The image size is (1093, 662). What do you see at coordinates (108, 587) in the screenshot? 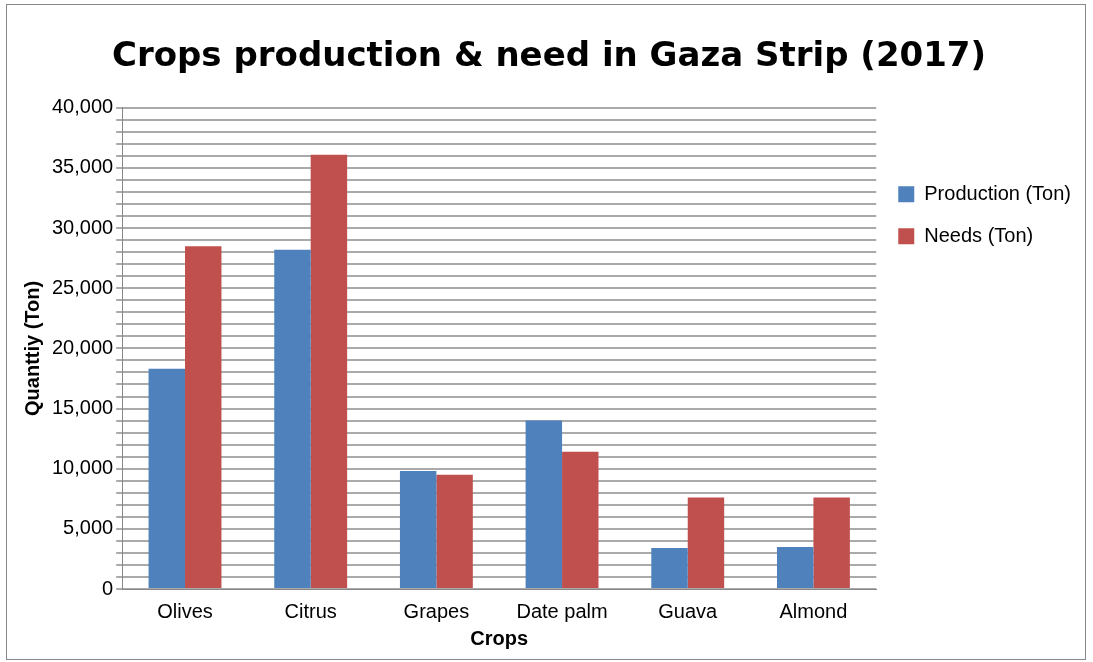
I see `y-tick-label: 0` at bounding box center [108, 587].